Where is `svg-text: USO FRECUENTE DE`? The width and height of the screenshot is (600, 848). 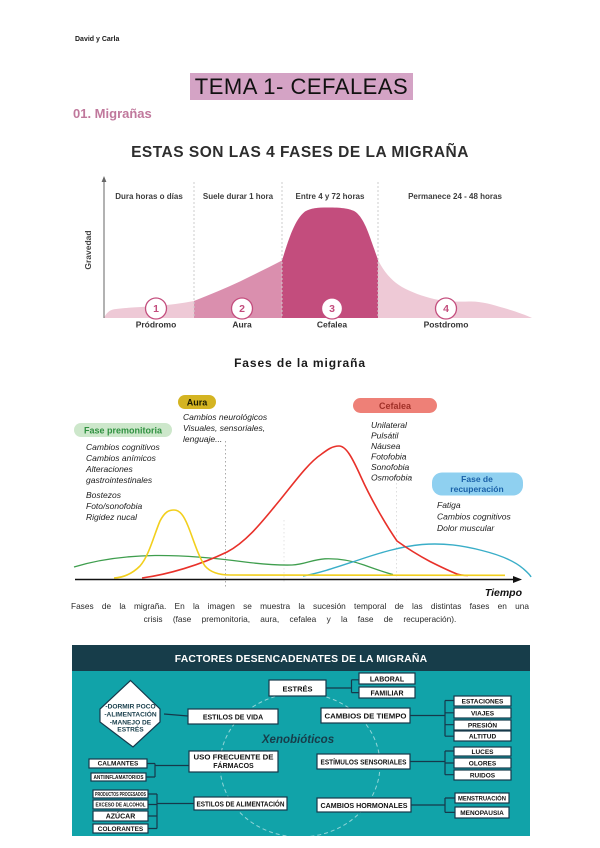
svg-text: USO FRECUENTE DE is located at coordinates (234, 758).